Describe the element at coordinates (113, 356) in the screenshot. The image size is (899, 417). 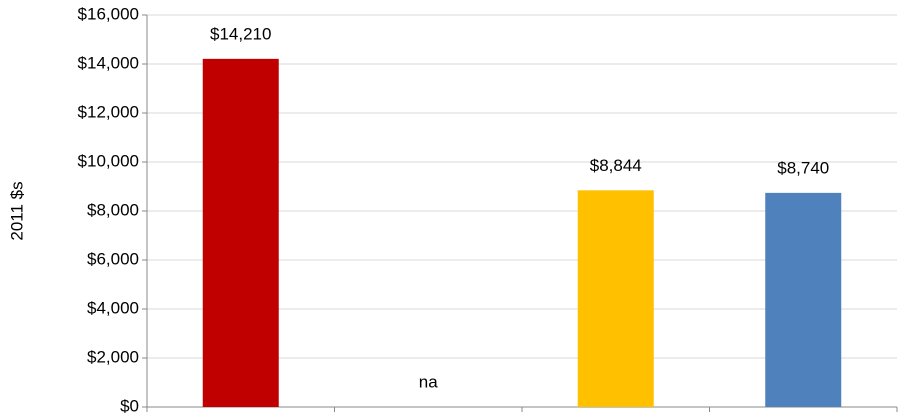
I see `y-tick-label: $2,000` at that location.